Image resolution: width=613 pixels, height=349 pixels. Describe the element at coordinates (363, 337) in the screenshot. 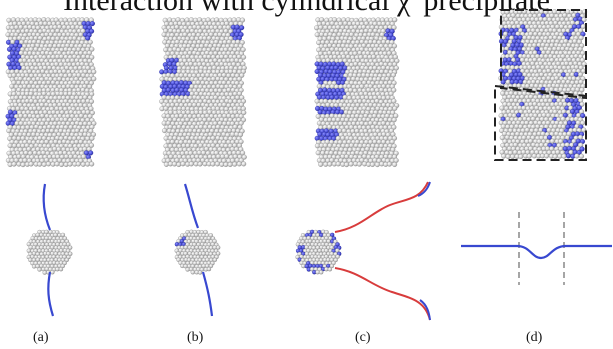

I see `panel-label-c: (c)` at that location.